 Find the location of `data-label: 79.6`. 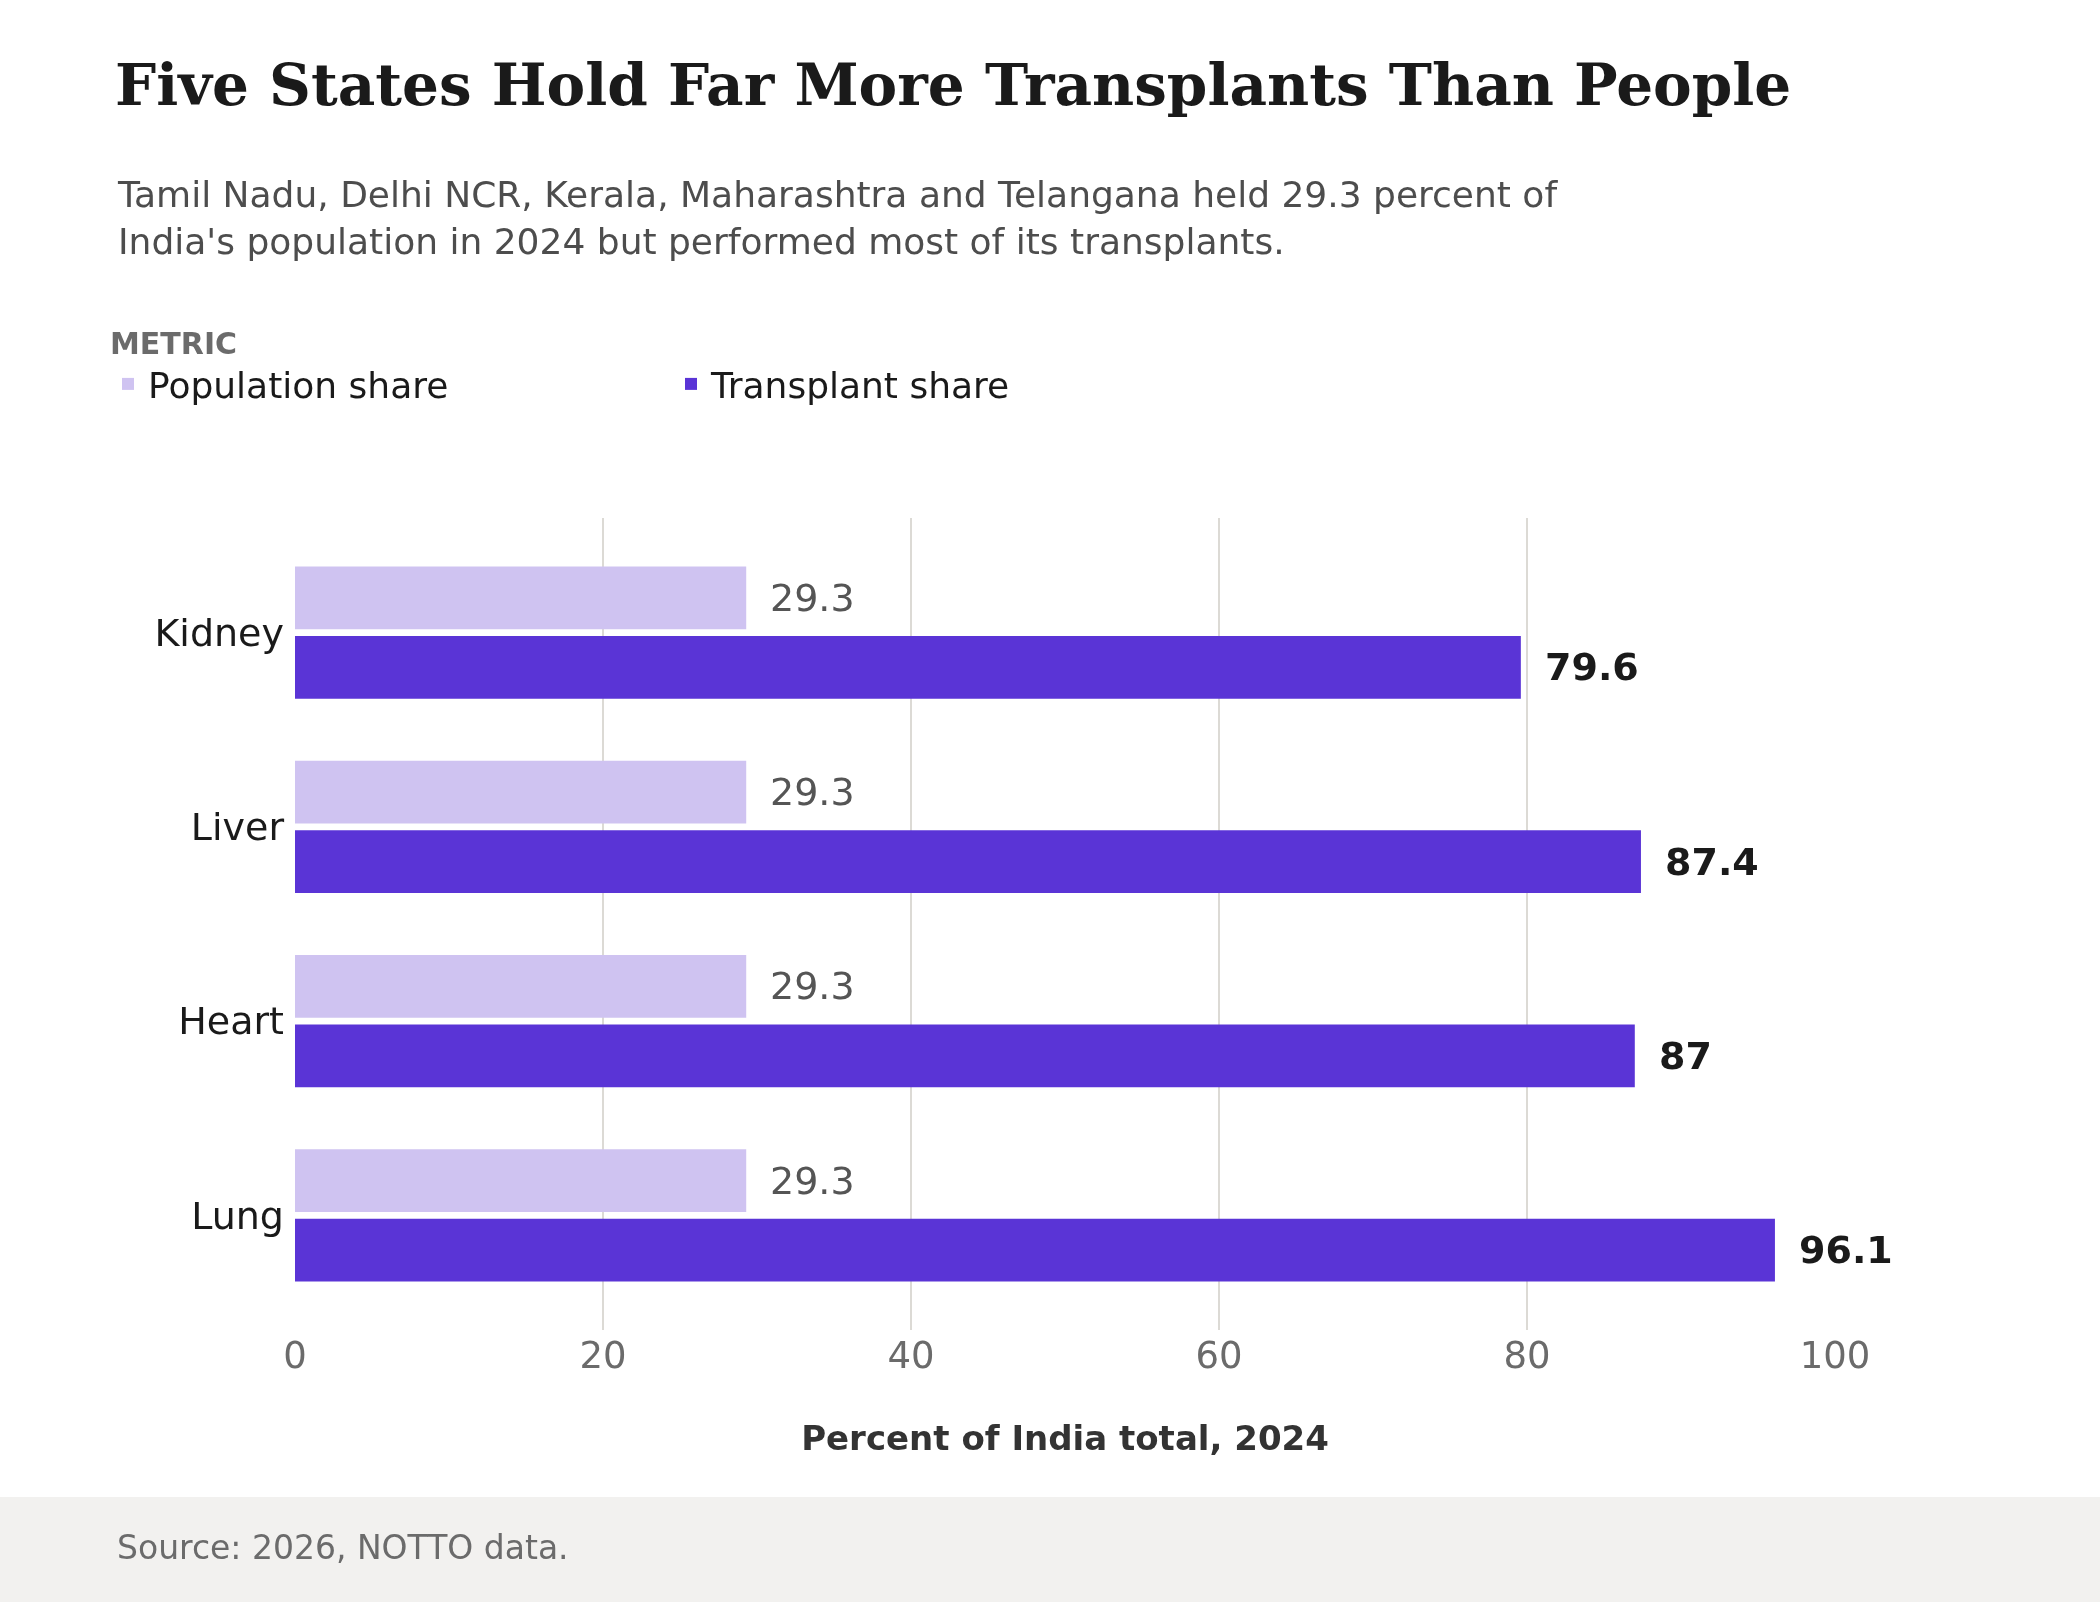

data-label: 79.6 is located at coordinates (1592, 667).